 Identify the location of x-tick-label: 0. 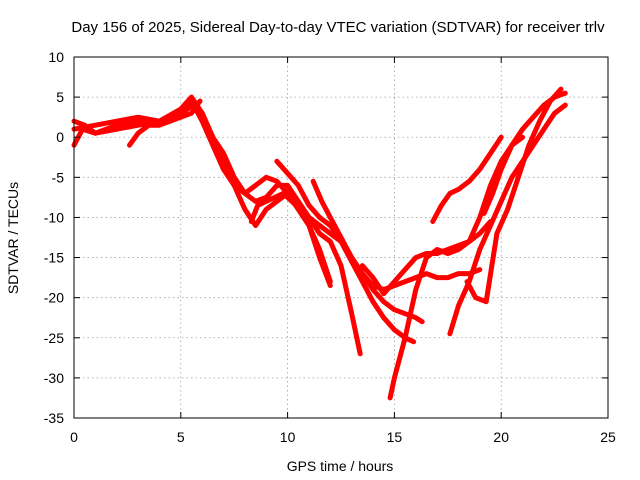
(74, 437).